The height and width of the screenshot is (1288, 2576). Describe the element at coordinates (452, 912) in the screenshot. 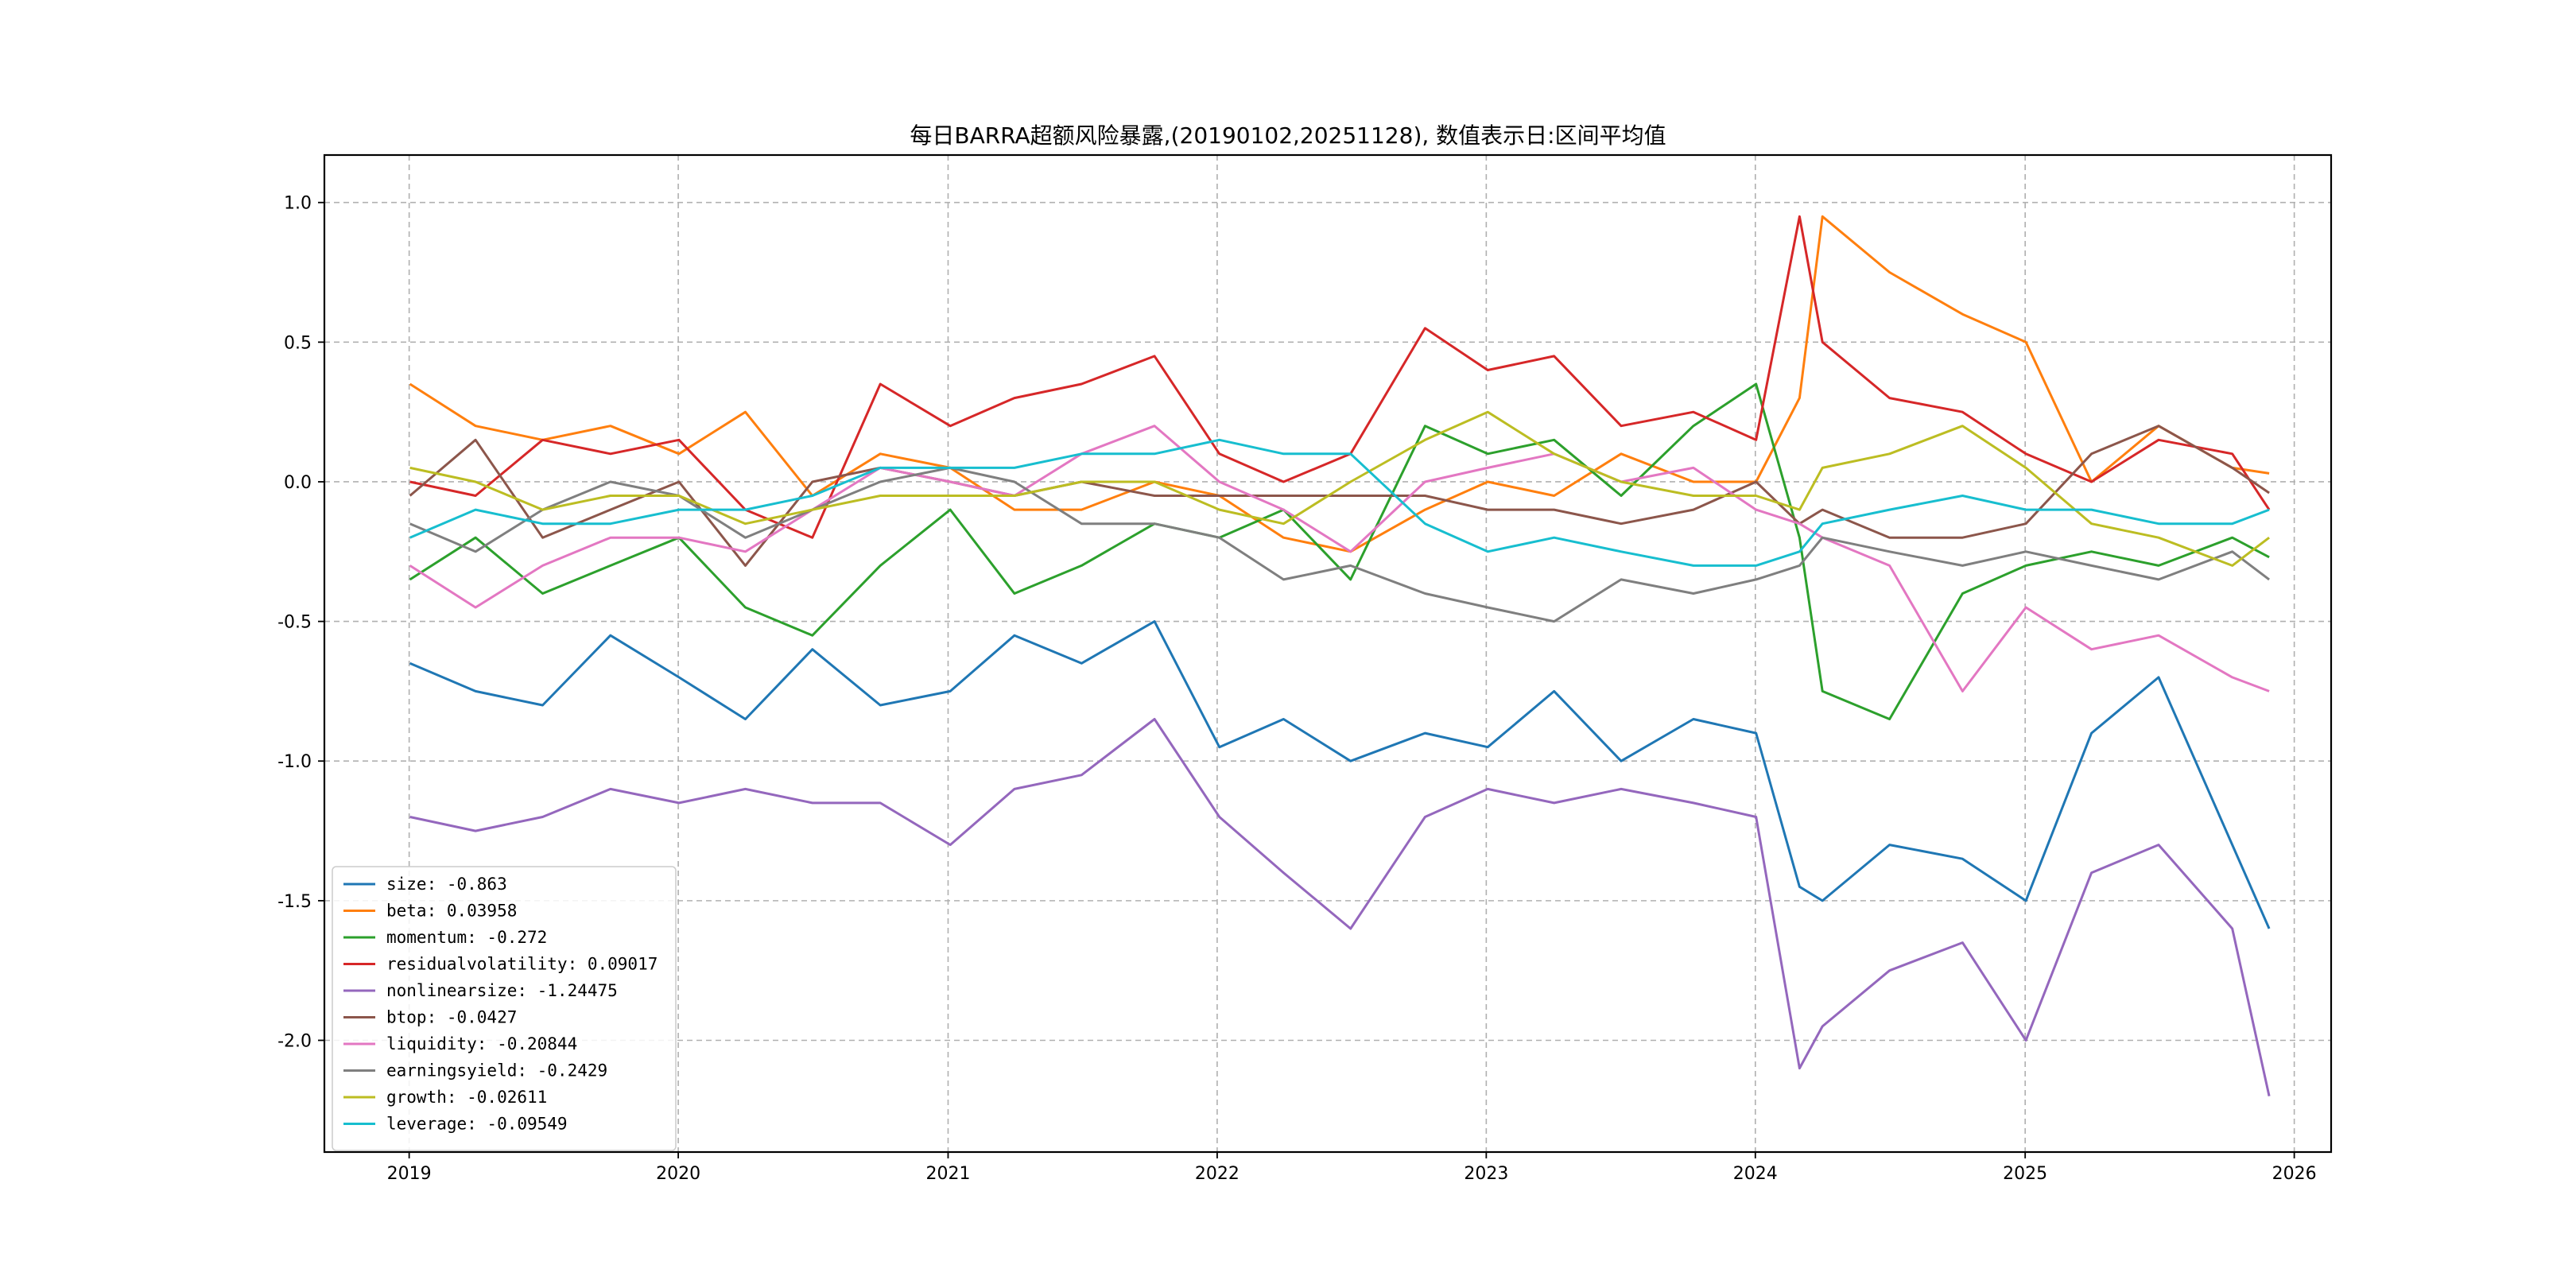

I see `legend-label: beta: 0.03958` at that location.